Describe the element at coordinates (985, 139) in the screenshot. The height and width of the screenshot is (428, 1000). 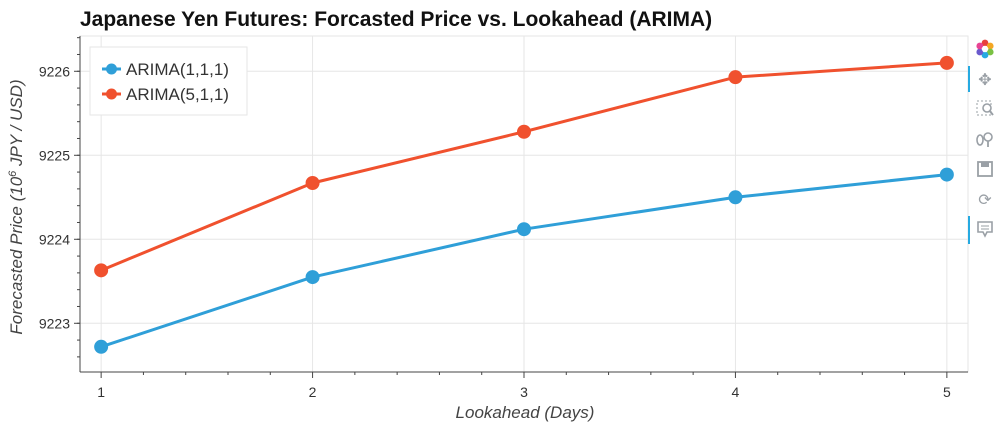
I see `wheel-zoom-icon` at that location.